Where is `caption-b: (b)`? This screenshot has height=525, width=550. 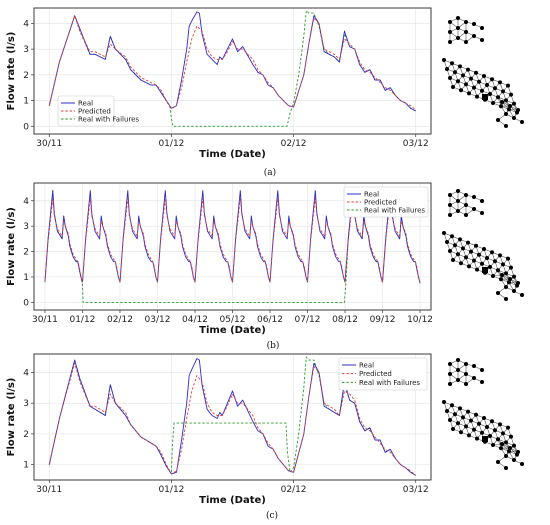 caption-b: (b) is located at coordinates (273, 345).